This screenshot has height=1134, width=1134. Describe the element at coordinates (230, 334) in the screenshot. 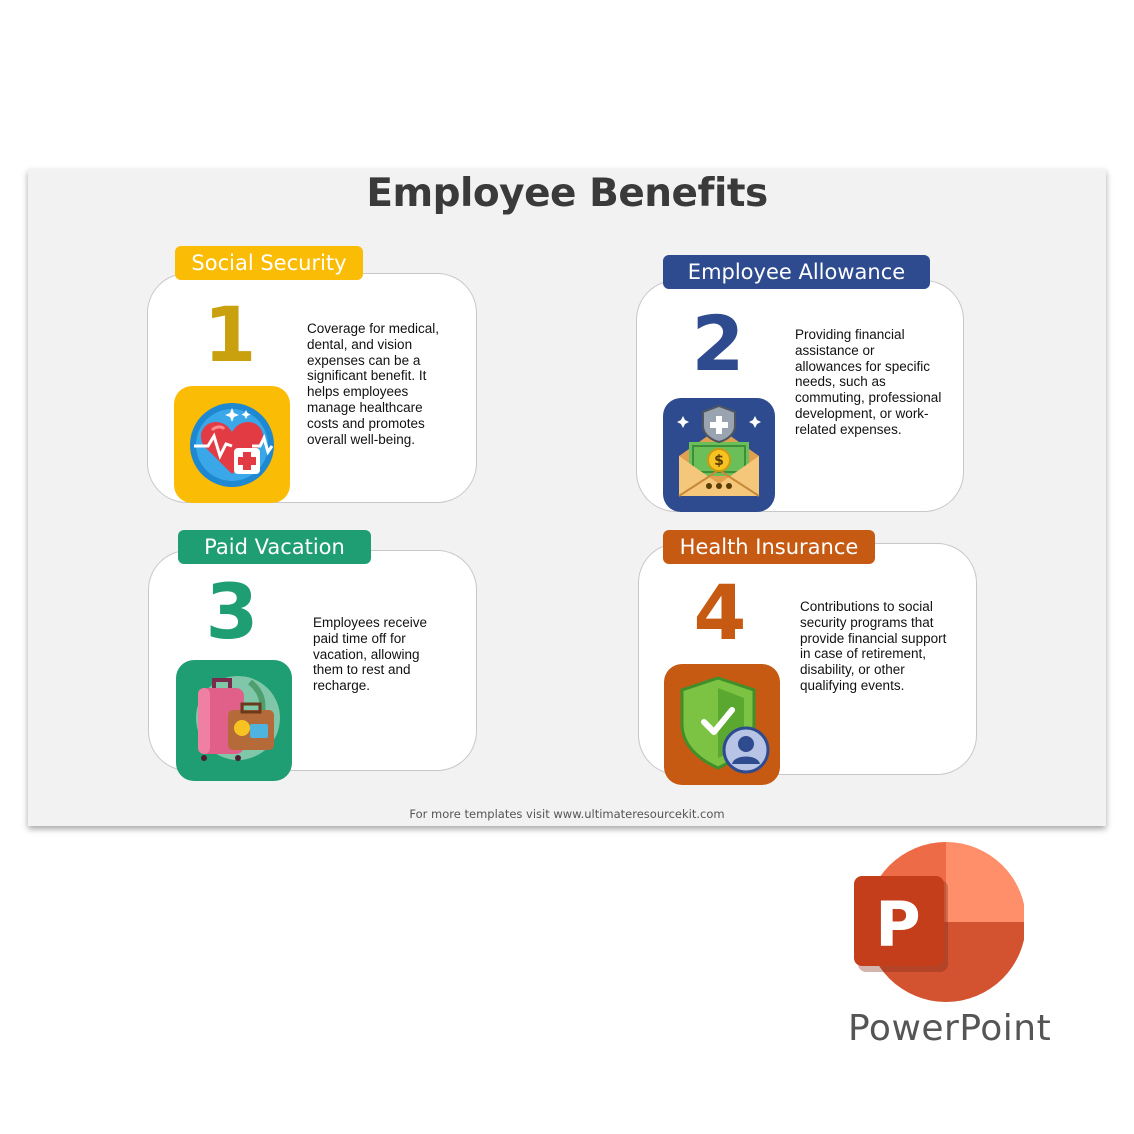

I see `card-number: 1` at that location.